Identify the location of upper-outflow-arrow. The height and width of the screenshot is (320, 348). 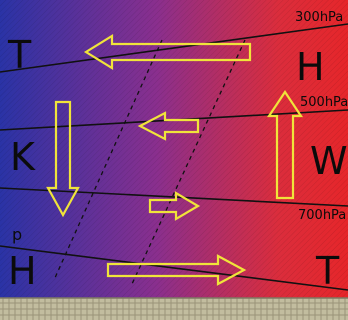
(167, 52).